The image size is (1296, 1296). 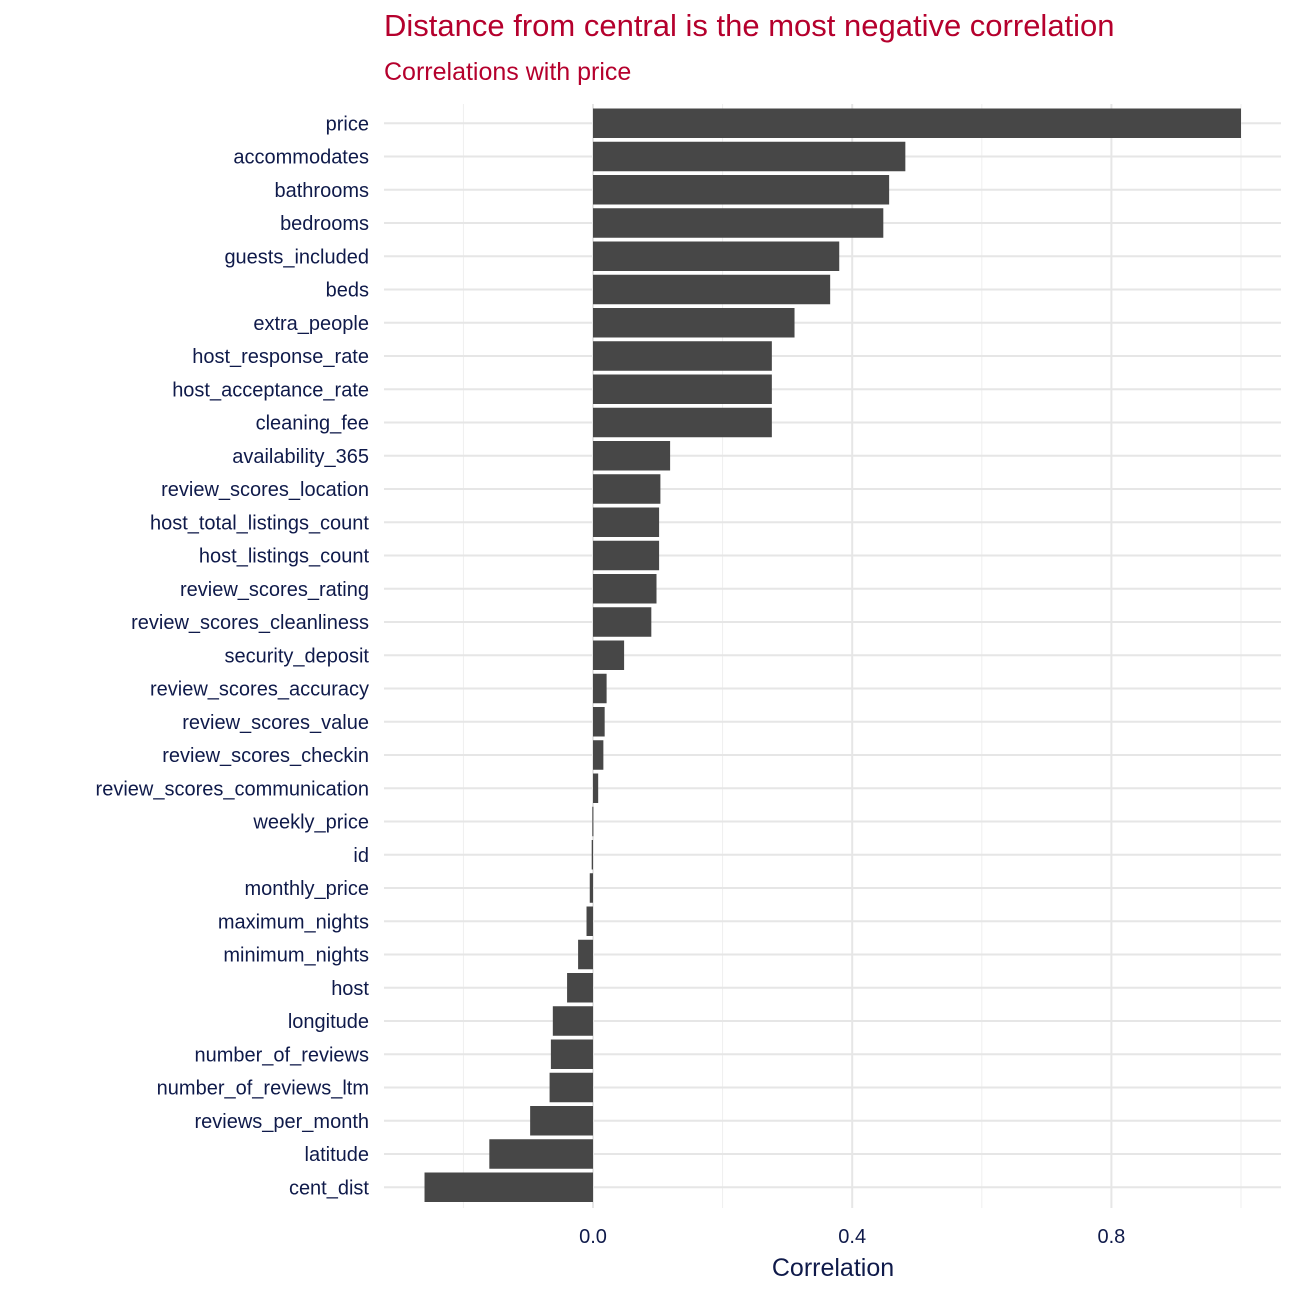 What do you see at coordinates (263, 1089) in the screenshot?
I see `category-label: number_of_reviews_ltm` at bounding box center [263, 1089].